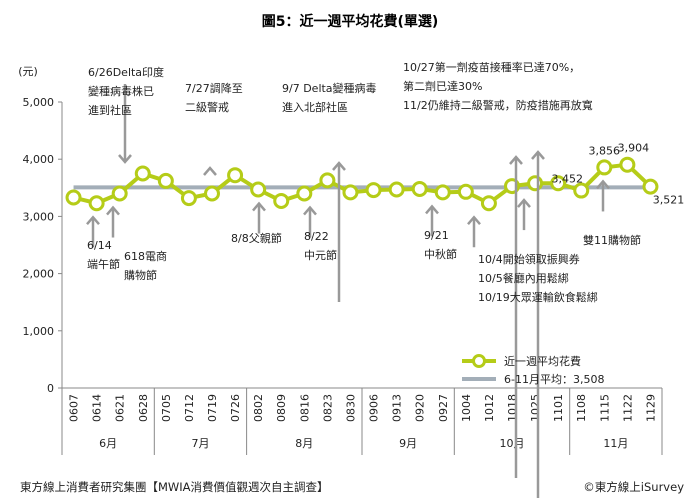  Describe the element at coordinates (350, 21) in the screenshot. I see `chart-title: 圖5：近一週平均花費(單選)` at that location.